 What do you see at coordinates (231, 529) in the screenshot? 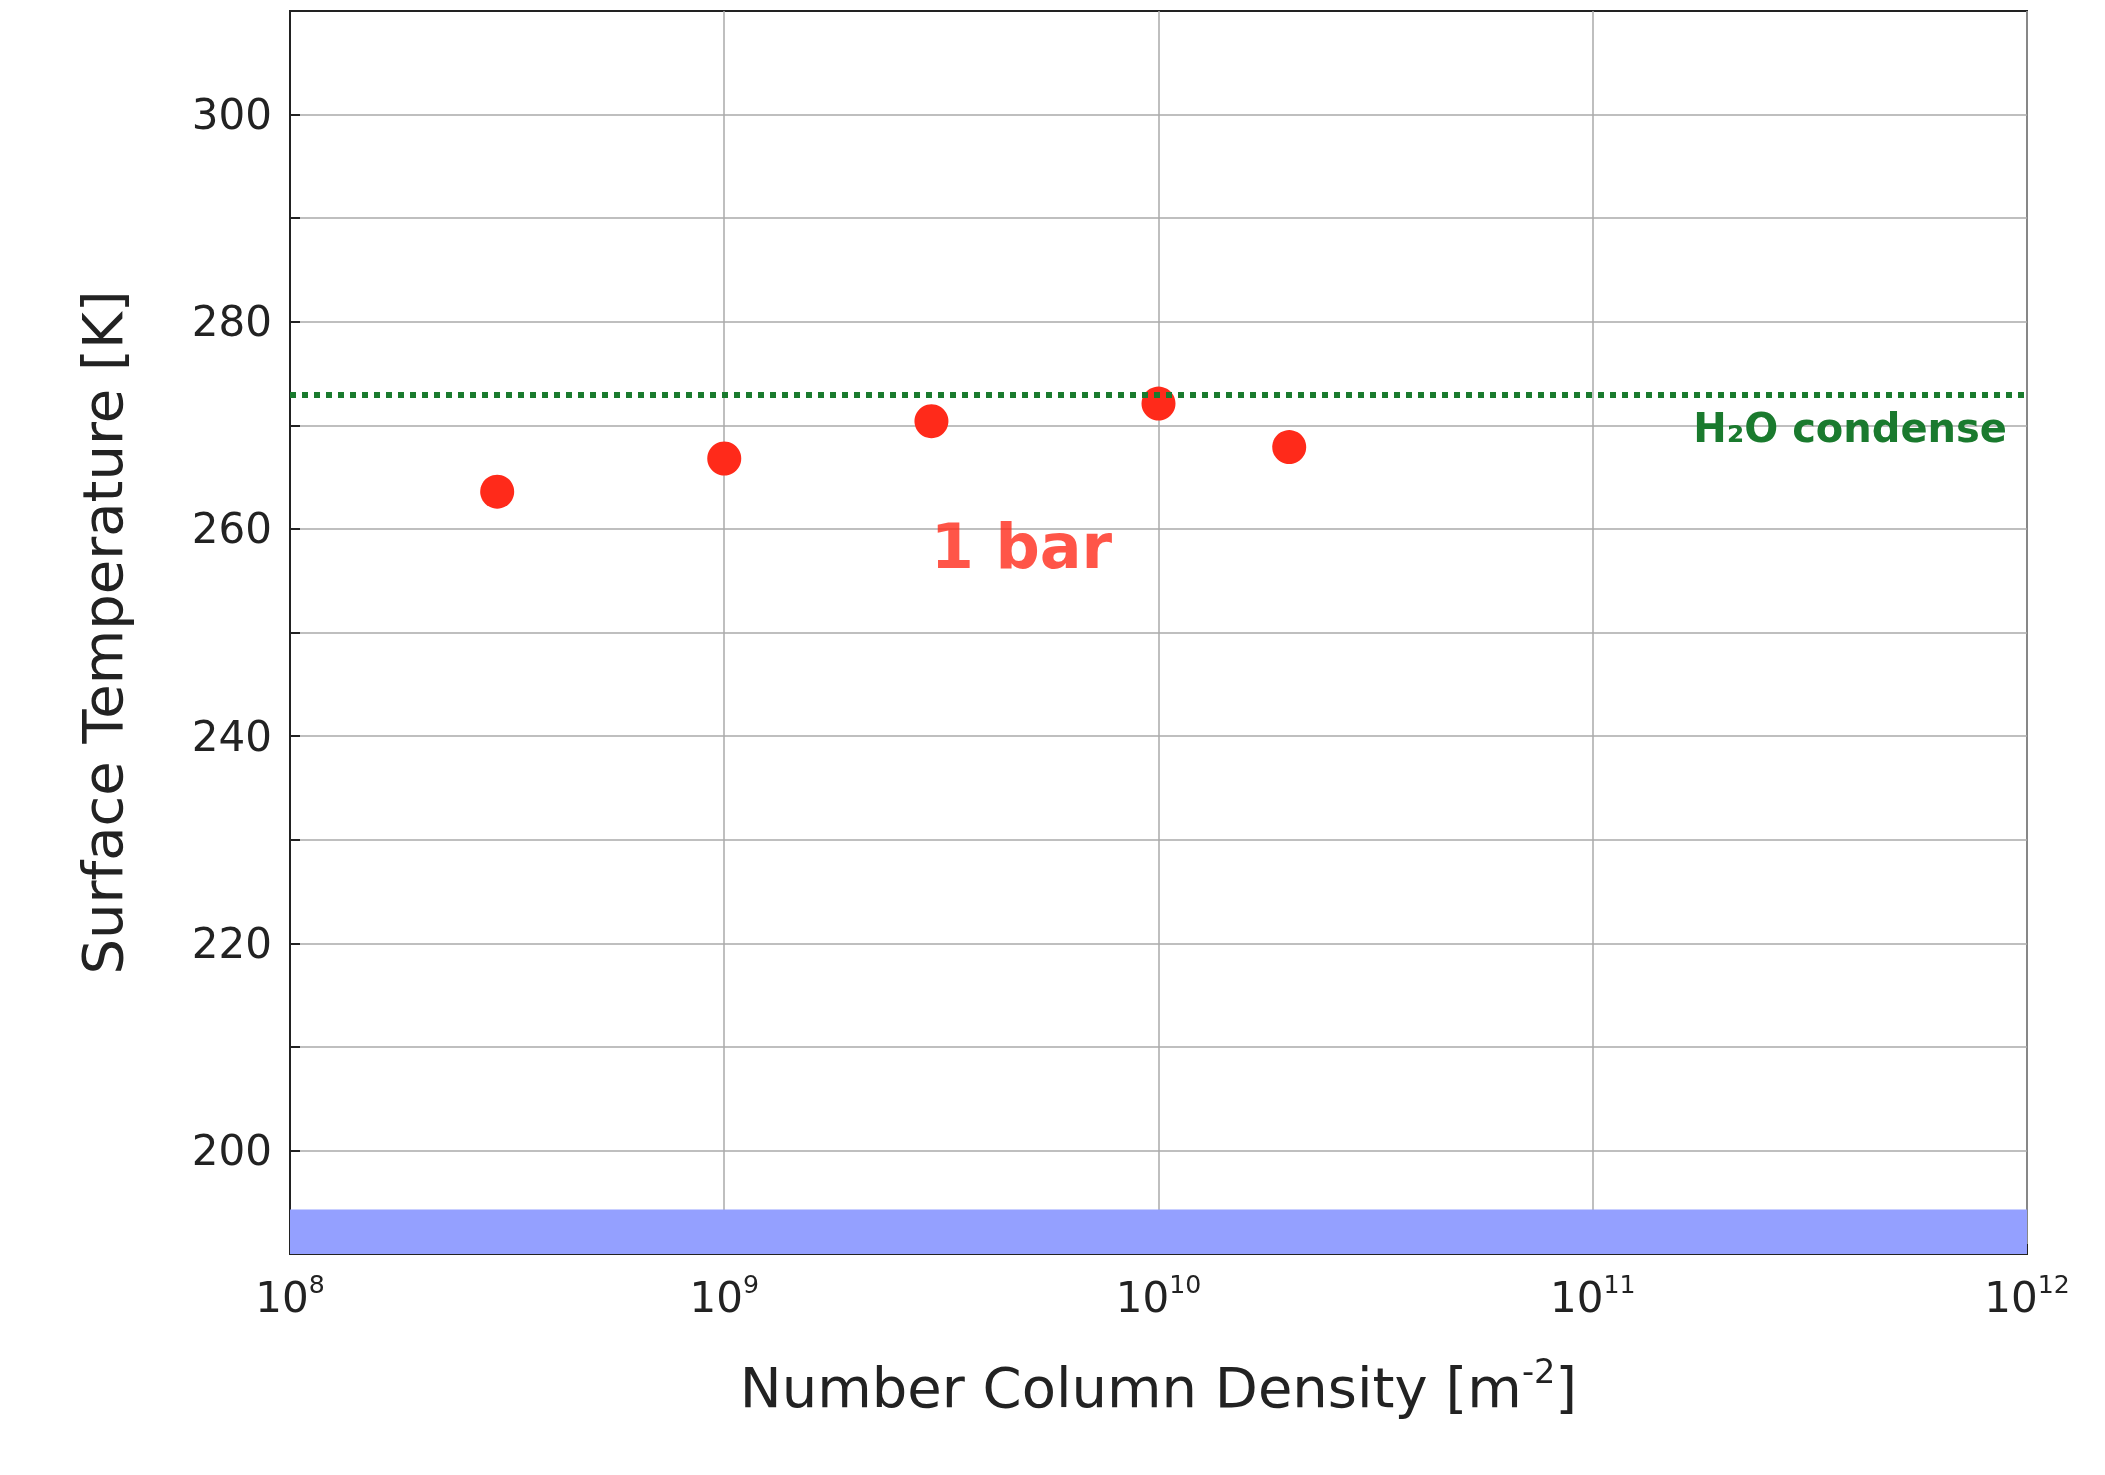
I see `y-tick-label: 260` at bounding box center [231, 529].